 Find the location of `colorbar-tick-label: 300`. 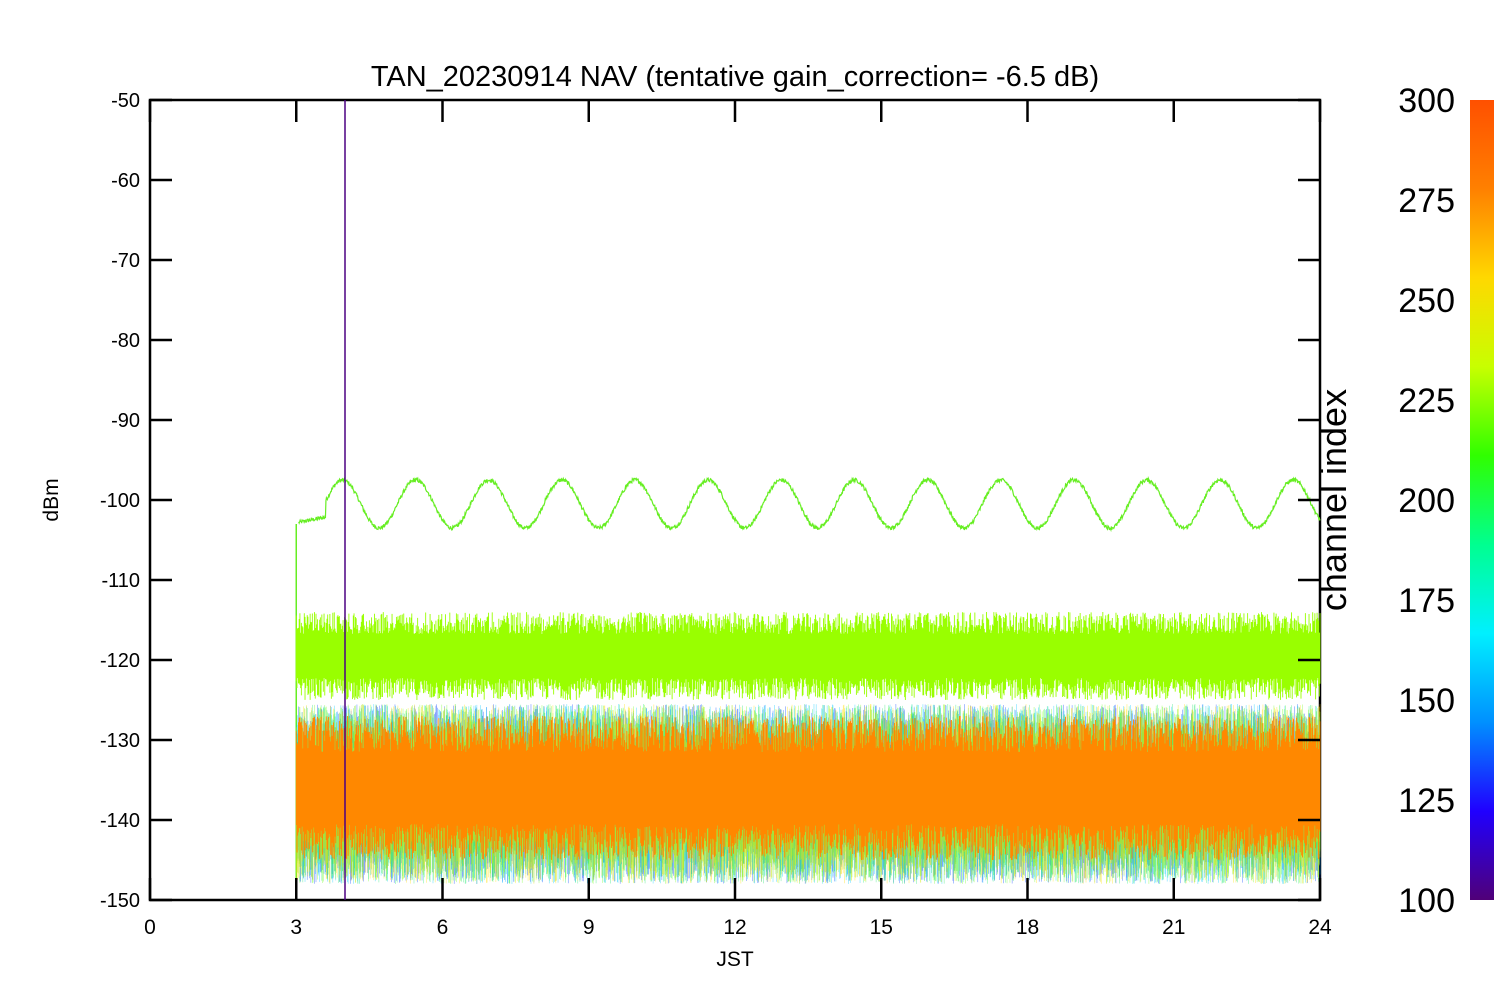

colorbar-tick-label: 300 is located at coordinates (1426, 101).